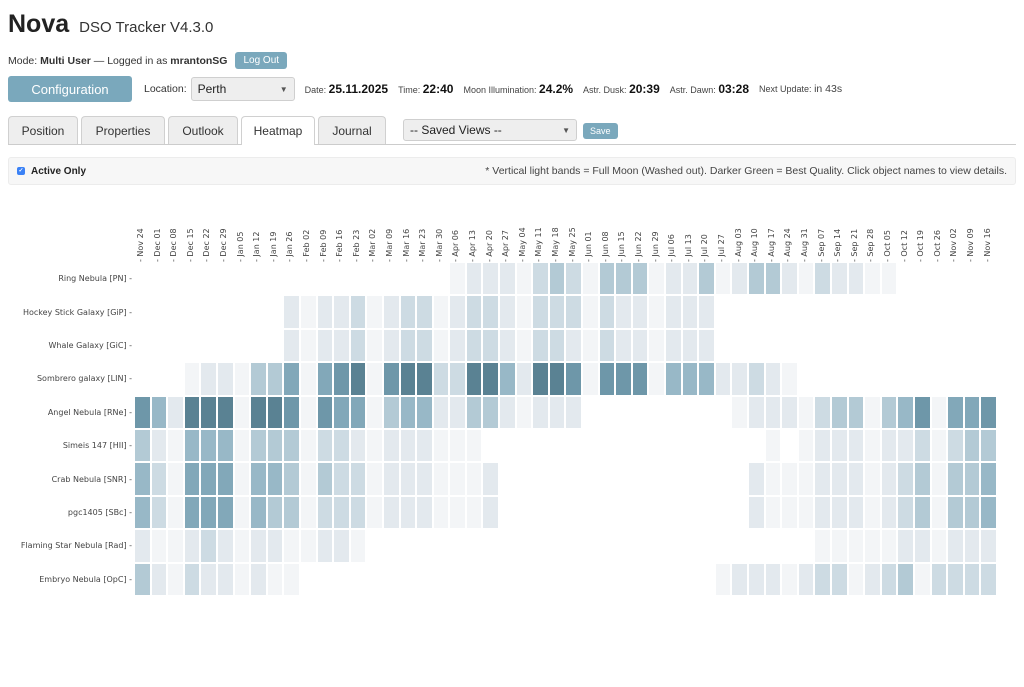 This screenshot has height=687, width=1024. Describe the element at coordinates (242, 89) in the screenshot. I see `location-select: Perth ▼` at that location.